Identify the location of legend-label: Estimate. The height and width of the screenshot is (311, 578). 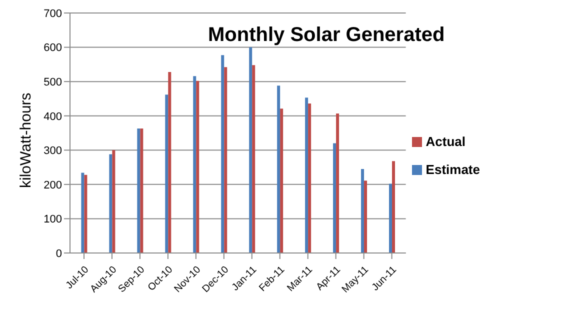
(453, 169).